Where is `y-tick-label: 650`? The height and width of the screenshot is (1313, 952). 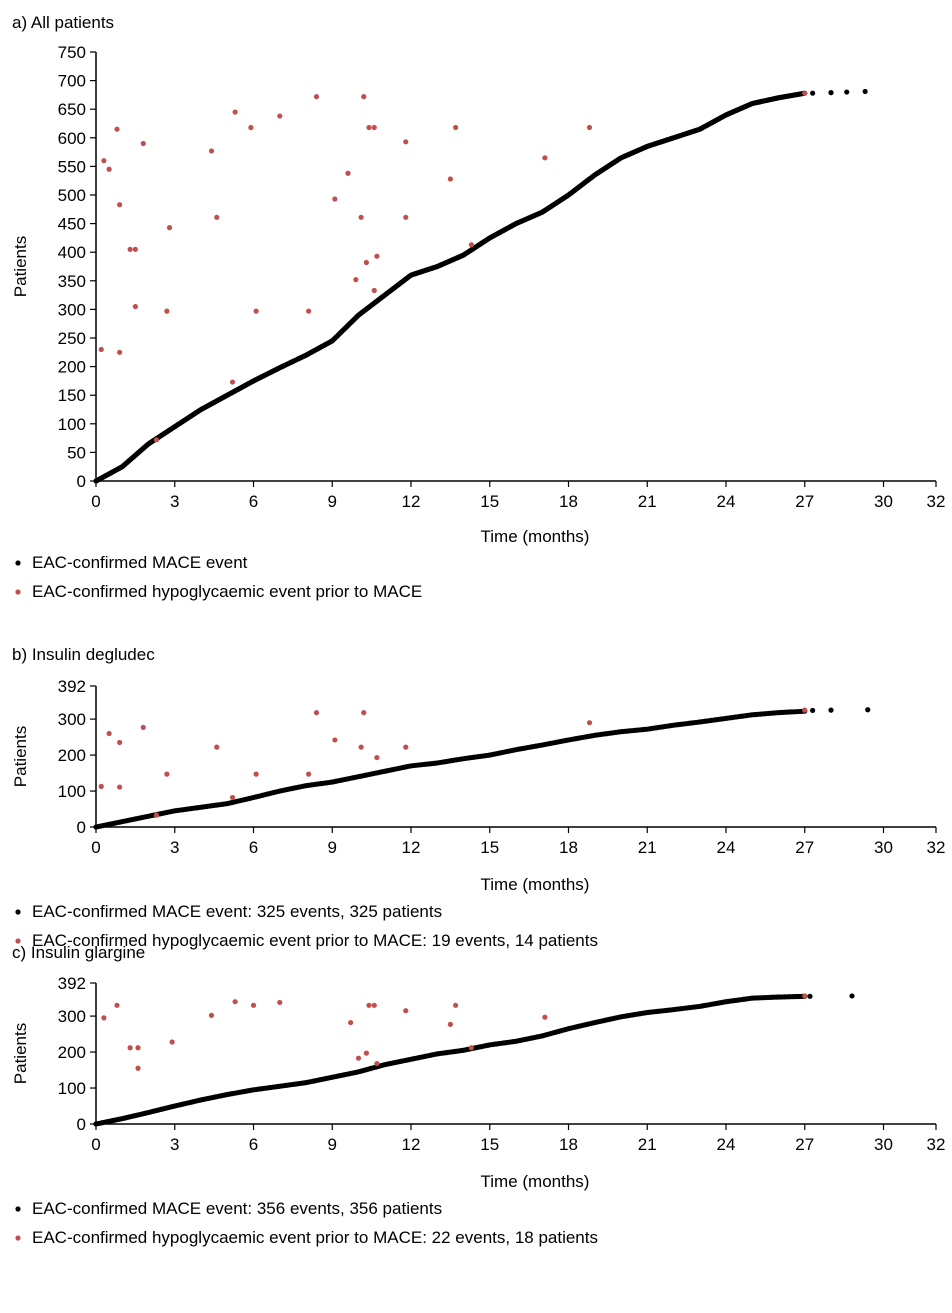
y-tick-label: 650 is located at coordinates (72, 109).